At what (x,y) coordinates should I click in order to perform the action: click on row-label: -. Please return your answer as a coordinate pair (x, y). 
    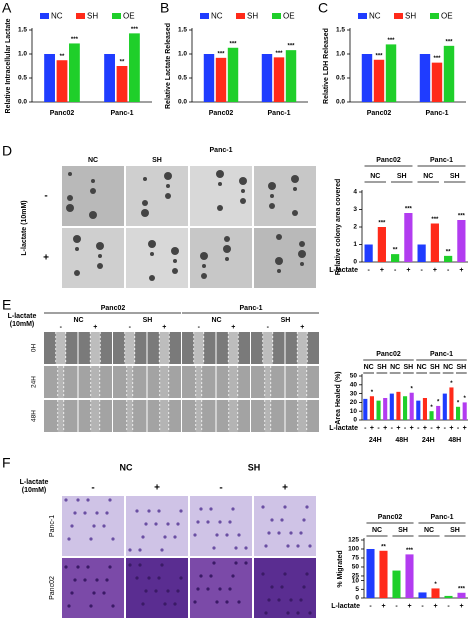
    Looking at the image, I should click on (45, 196).